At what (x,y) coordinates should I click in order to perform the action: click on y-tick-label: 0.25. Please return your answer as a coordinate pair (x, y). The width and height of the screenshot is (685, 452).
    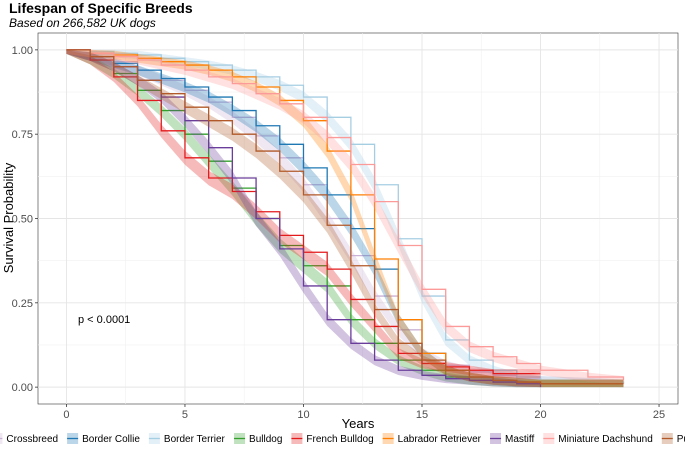
    Looking at the image, I should click on (22, 304).